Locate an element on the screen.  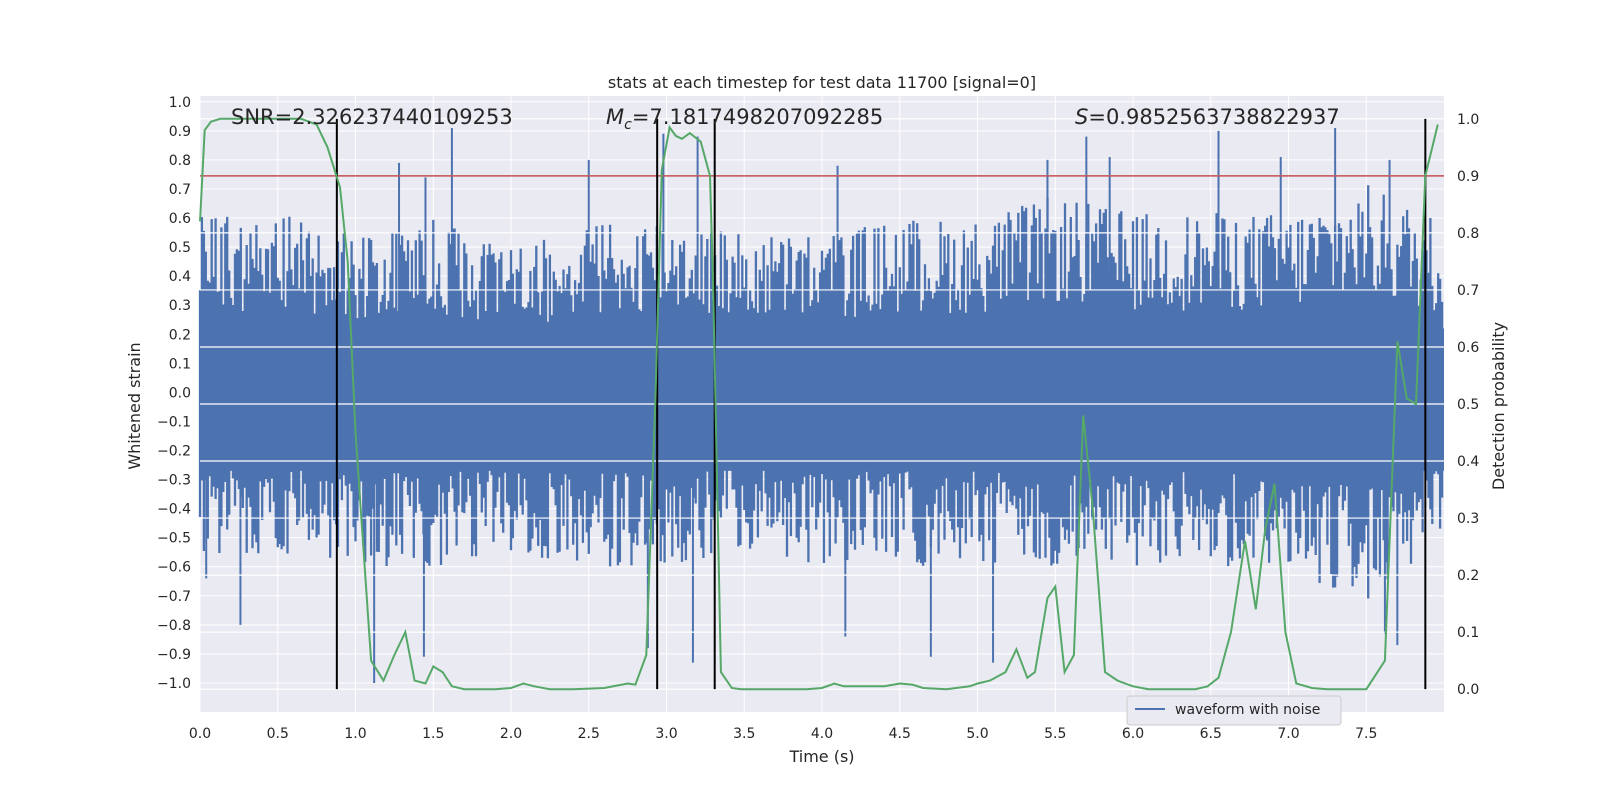
waveform-core is located at coordinates (822, 399).